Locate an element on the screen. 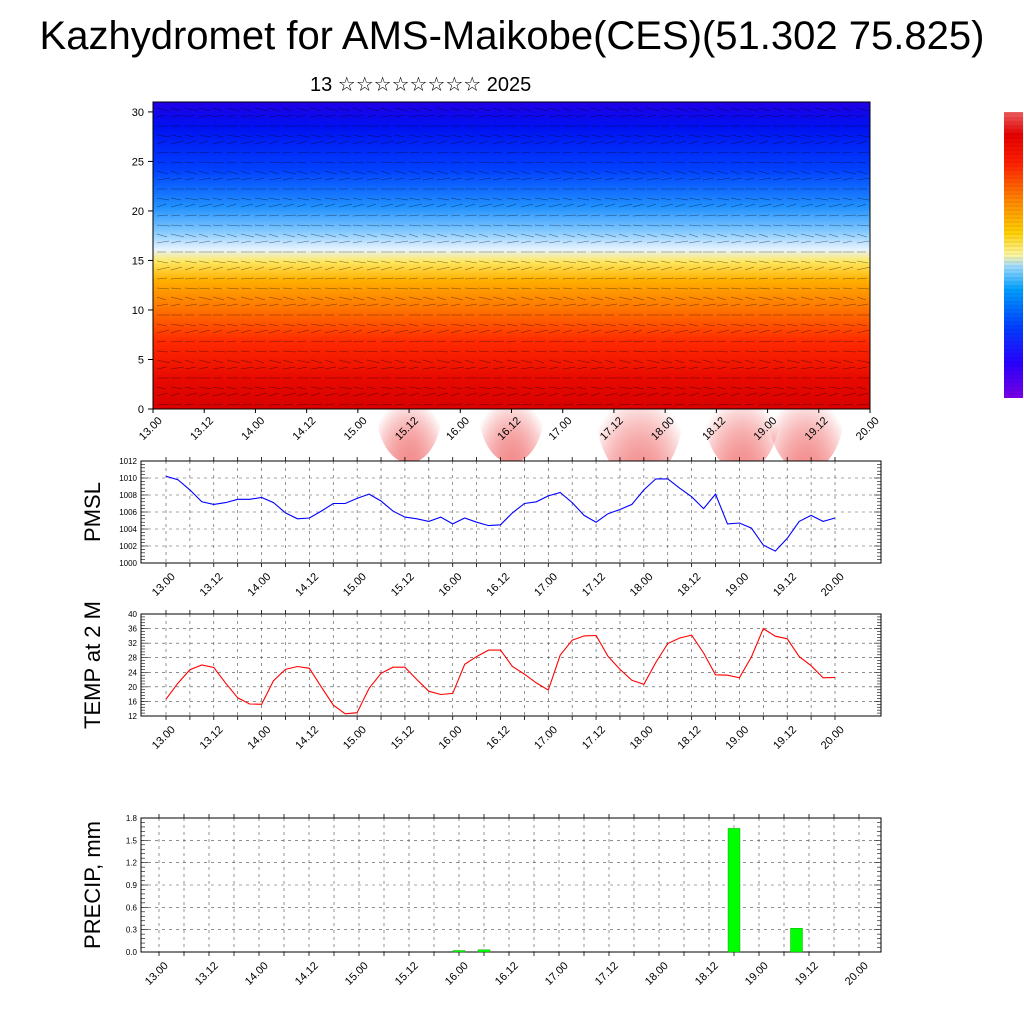 The width and height of the screenshot is (1024, 1024). y-tick-label: 1008 is located at coordinates (128, 495).